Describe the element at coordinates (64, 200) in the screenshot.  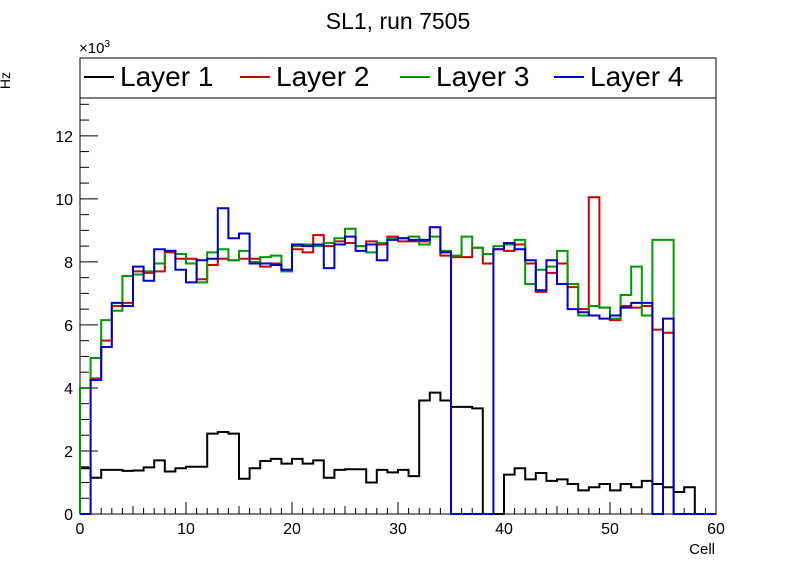
I see `y-tick-label: 10` at that location.